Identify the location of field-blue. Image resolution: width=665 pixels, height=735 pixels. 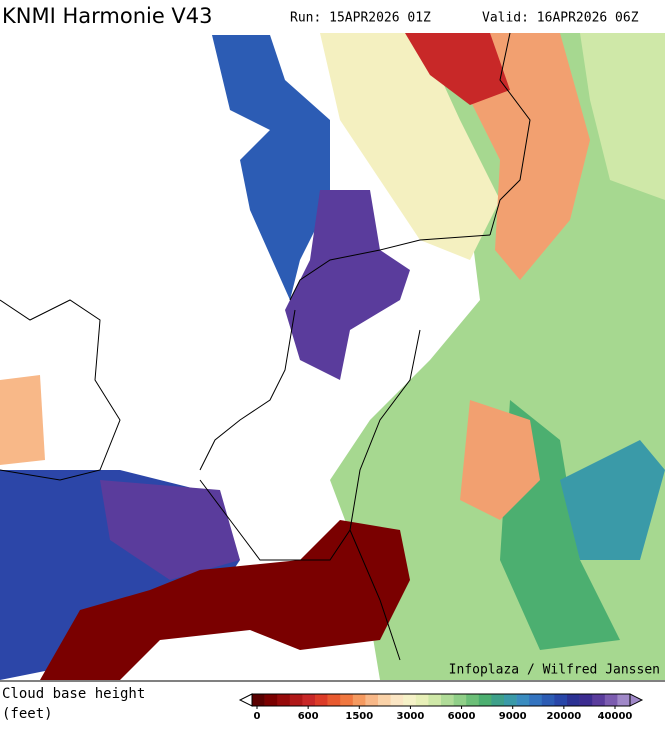
(271, 167).